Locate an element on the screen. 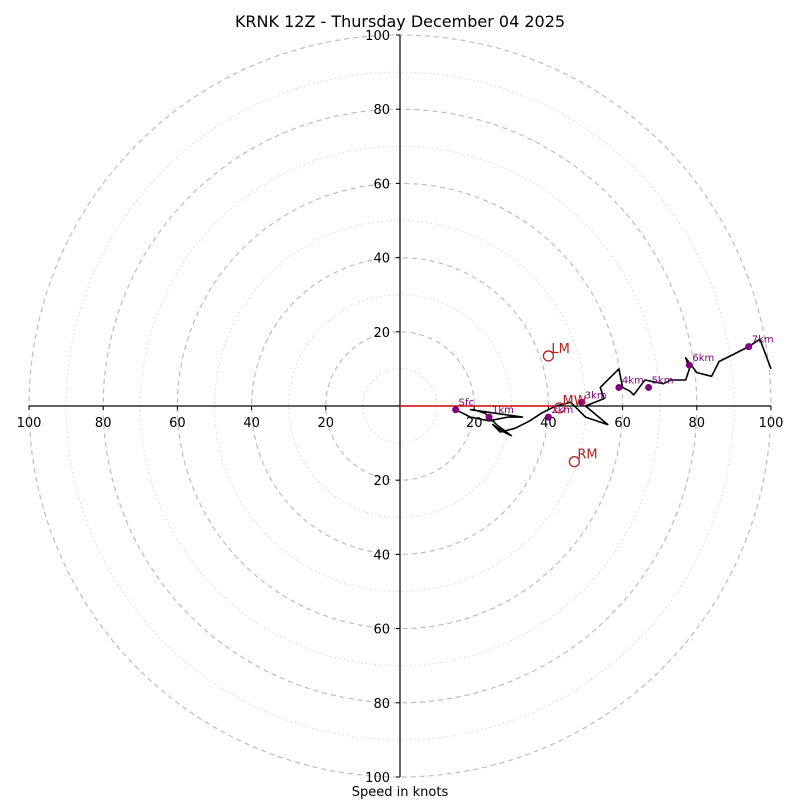 The image size is (800, 805). height-marker-label: Sfc is located at coordinates (466, 403).